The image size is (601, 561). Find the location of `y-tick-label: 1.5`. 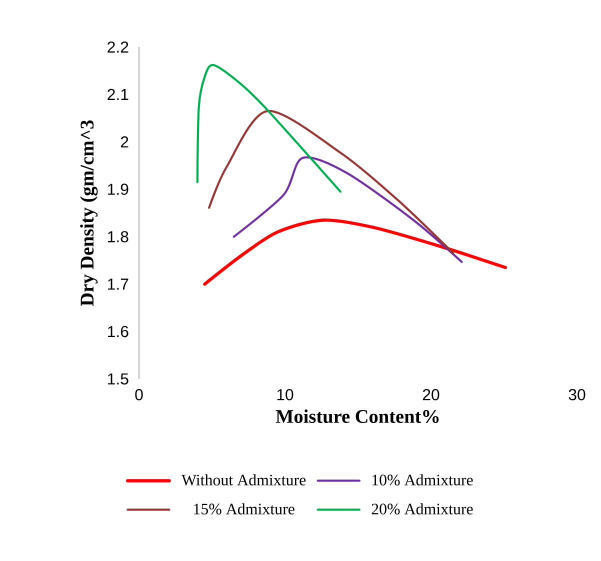

y-tick-label: 1.5 is located at coordinates (118, 379).